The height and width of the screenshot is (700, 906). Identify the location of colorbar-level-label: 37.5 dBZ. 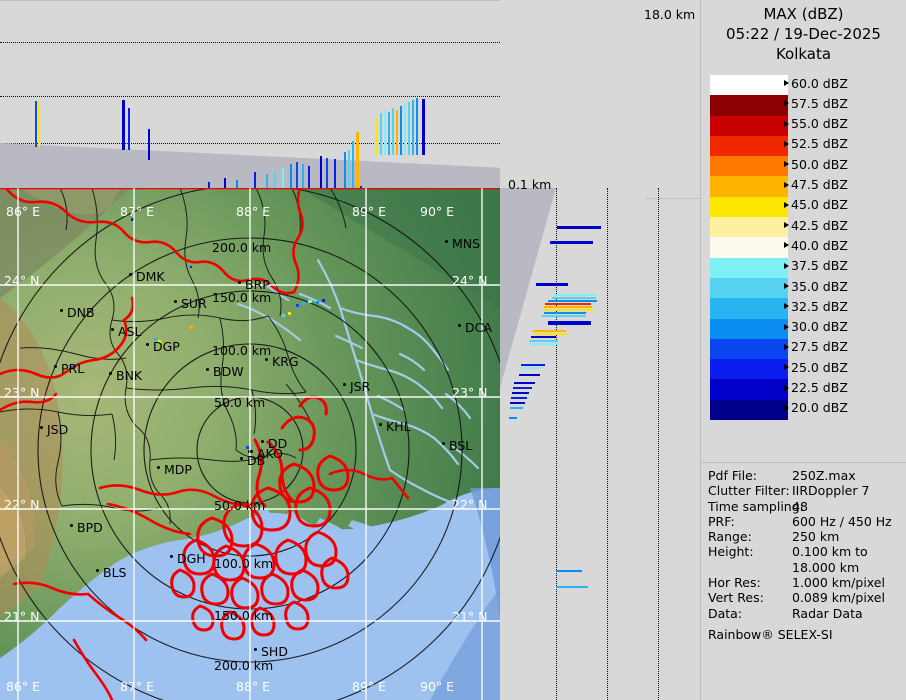
(816, 265).